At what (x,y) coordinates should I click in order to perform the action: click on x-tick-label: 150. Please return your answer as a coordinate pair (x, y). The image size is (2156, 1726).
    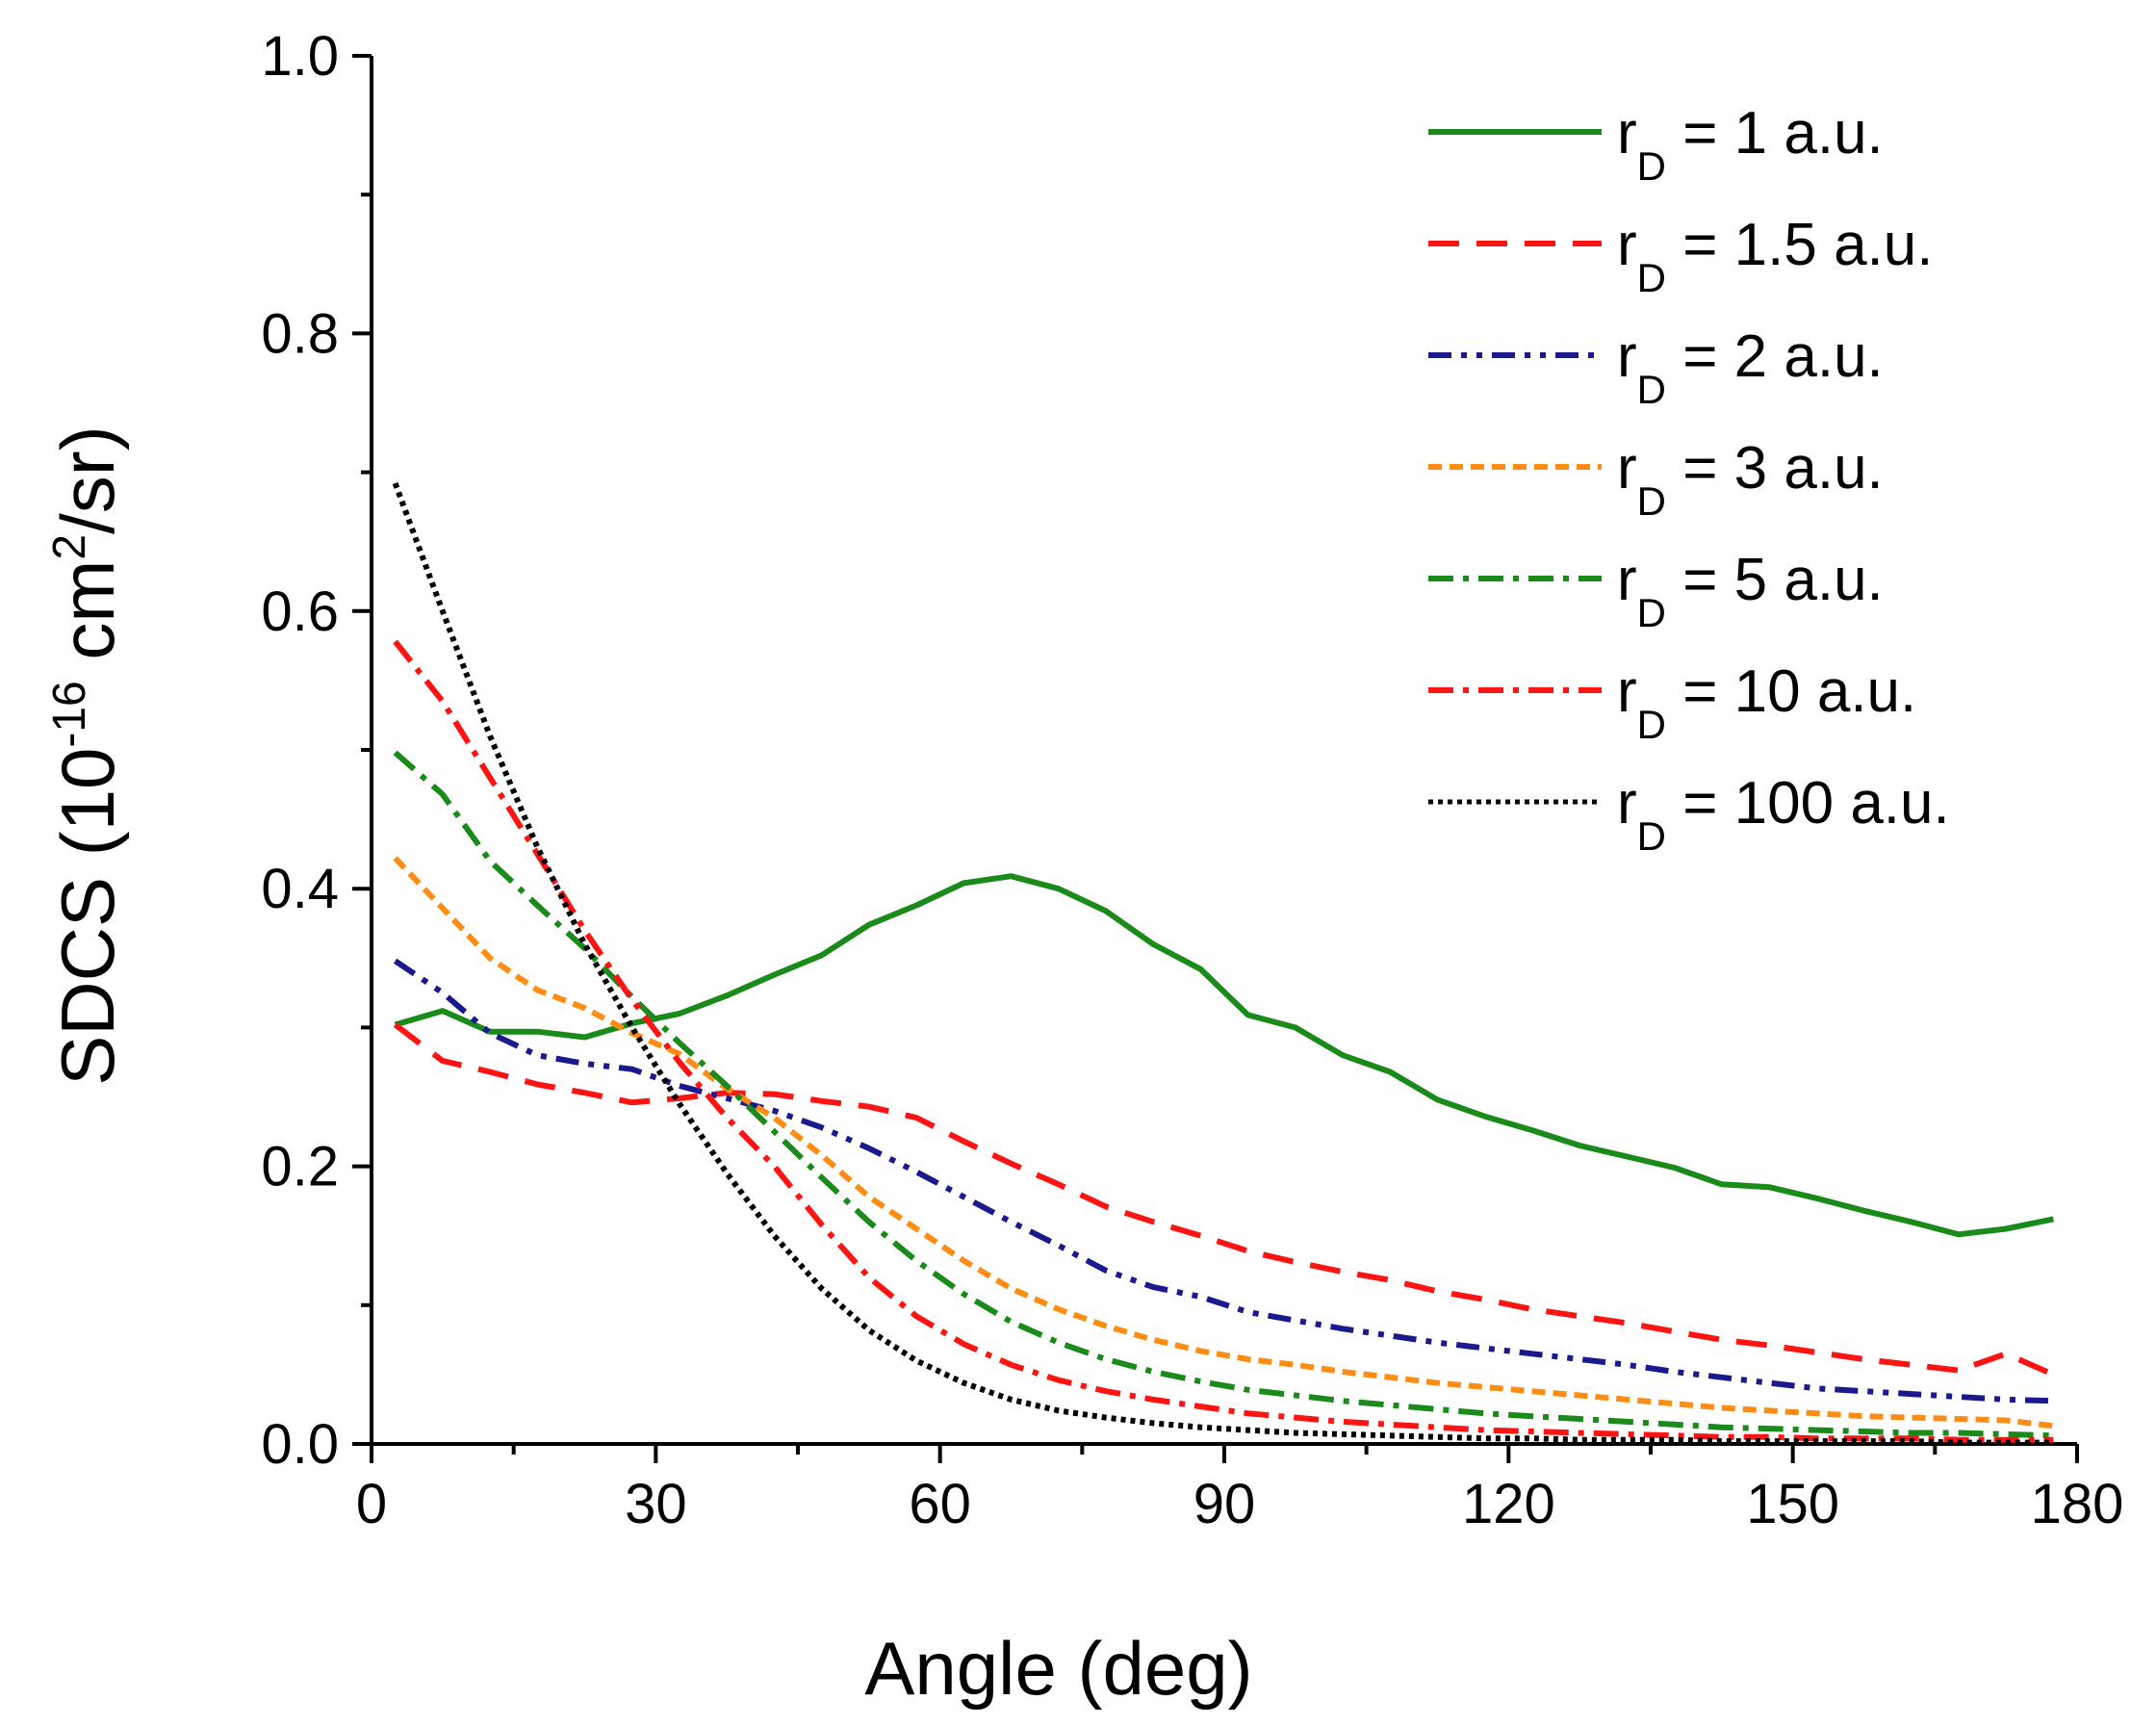
    Looking at the image, I should click on (1792, 1504).